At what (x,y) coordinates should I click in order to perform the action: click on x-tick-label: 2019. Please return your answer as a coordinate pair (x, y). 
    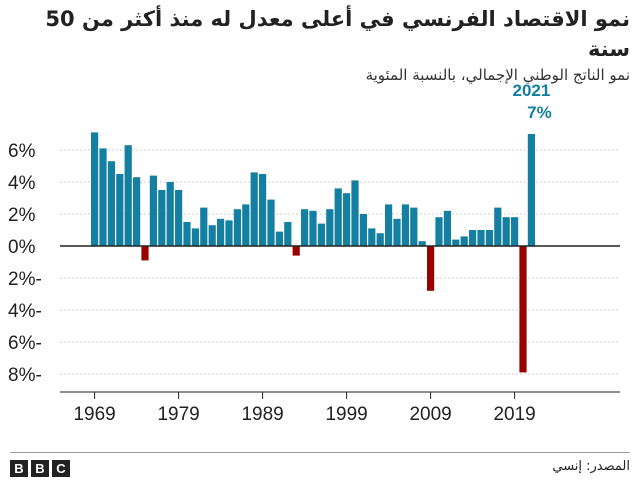
    Looking at the image, I should click on (514, 414).